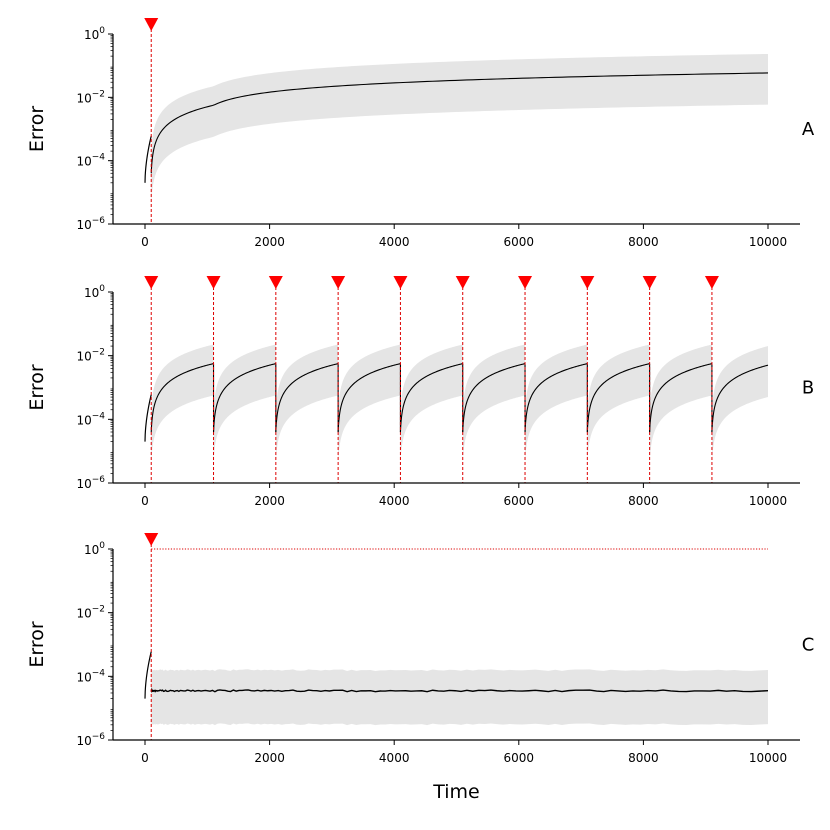 Image resolution: width=830 pixels, height=830 pixels. I want to click on panel-label: A, so click(808, 129).